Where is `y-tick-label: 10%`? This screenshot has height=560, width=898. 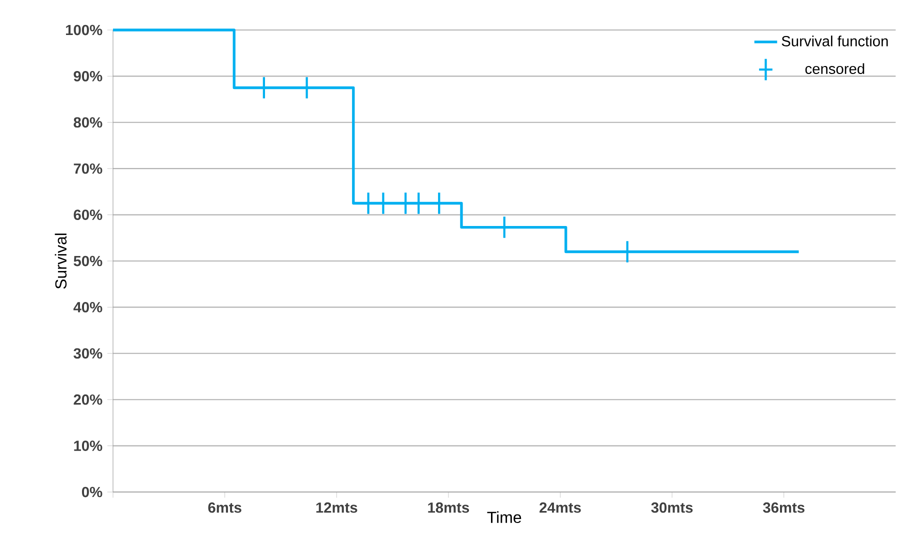
y-tick-label: 10% is located at coordinates (88, 445).